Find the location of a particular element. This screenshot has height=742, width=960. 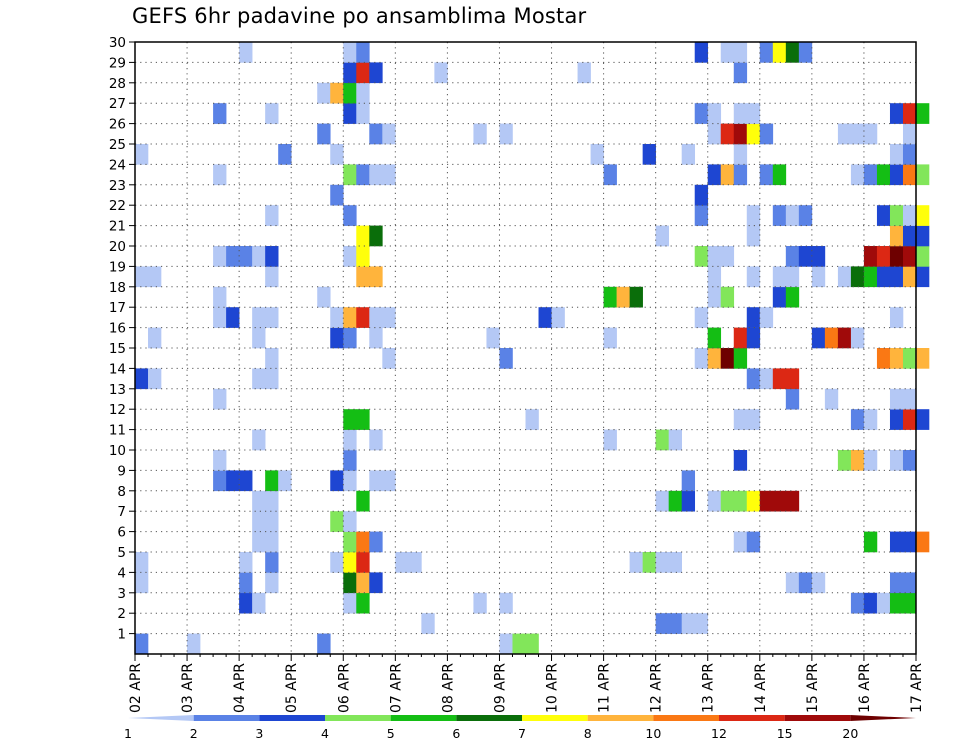

y-tick-label: 30 is located at coordinates (117, 43).